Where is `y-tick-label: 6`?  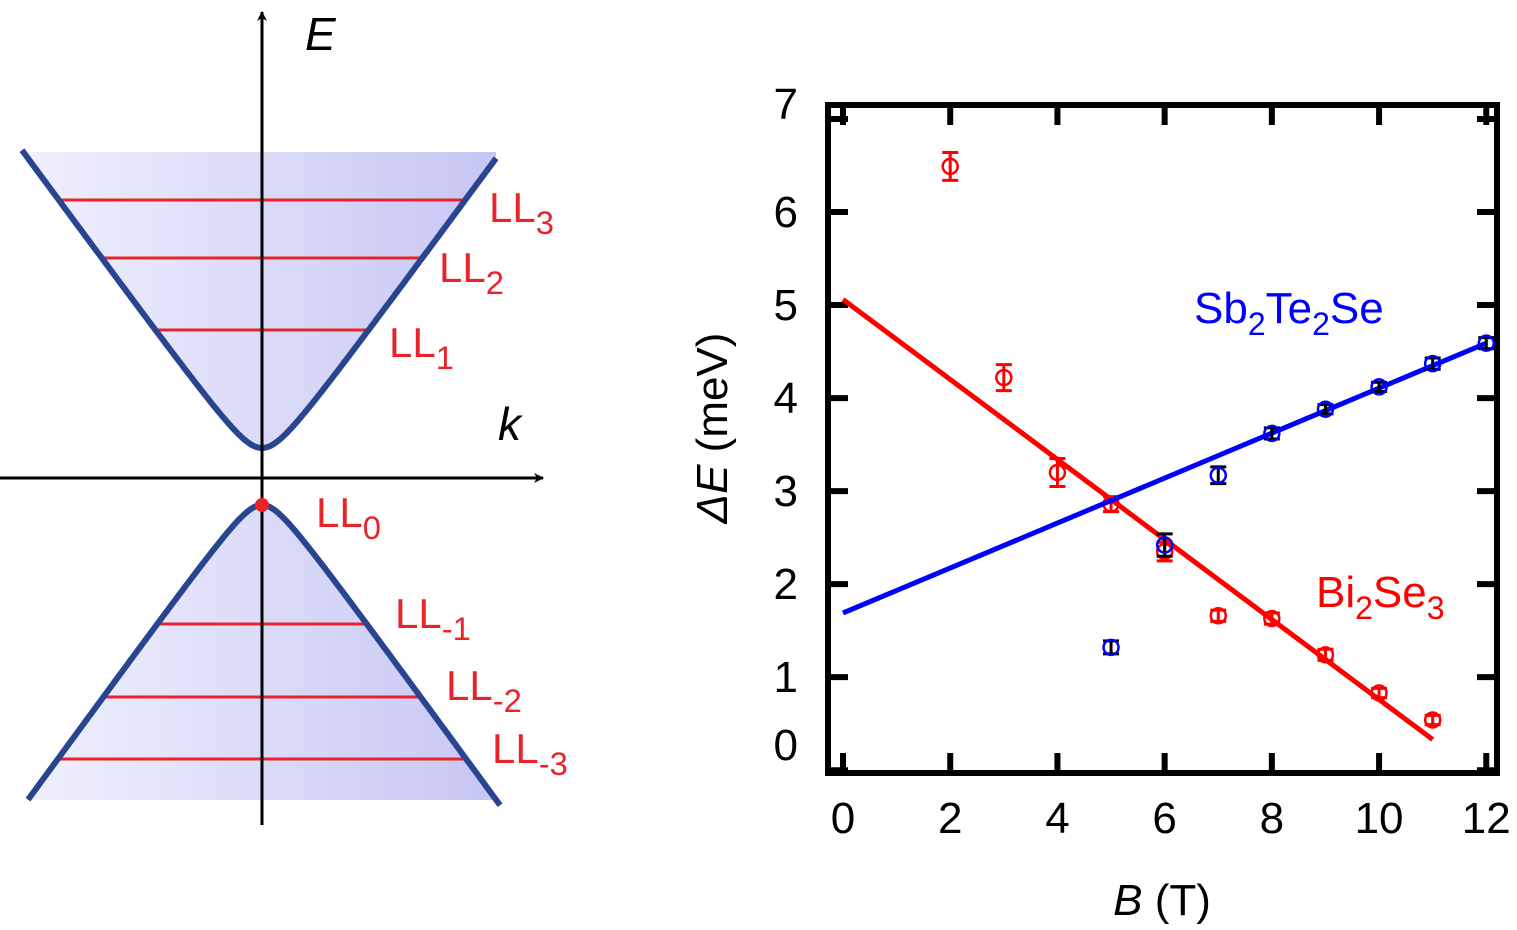
y-tick-label: 6 is located at coordinates (786, 212).